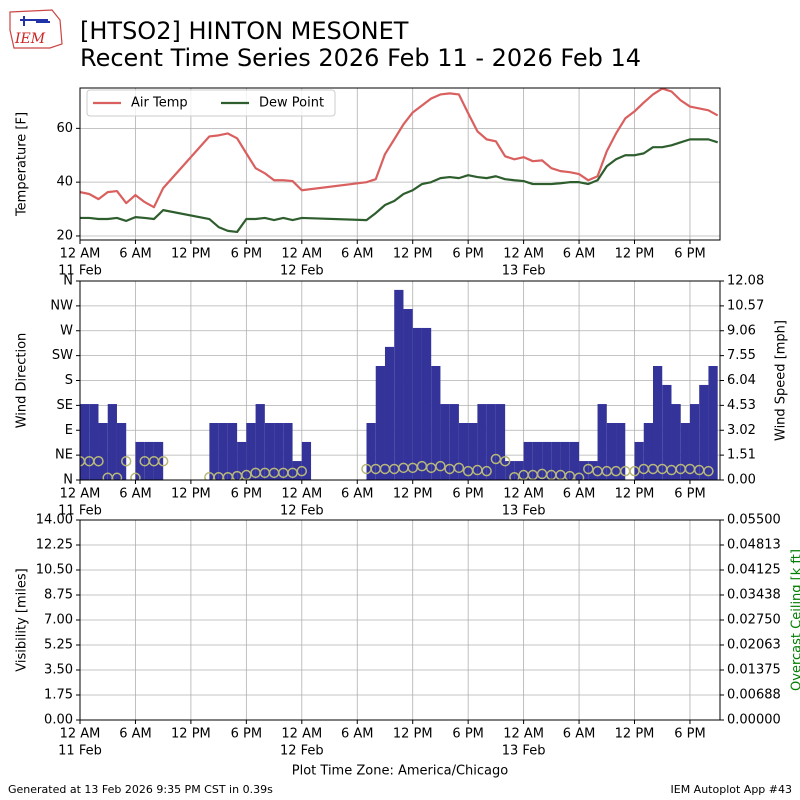 This screenshot has width=800, height=800. Describe the element at coordinates (754, 594) in the screenshot. I see `y2-tick-label: 0.03438` at that location.